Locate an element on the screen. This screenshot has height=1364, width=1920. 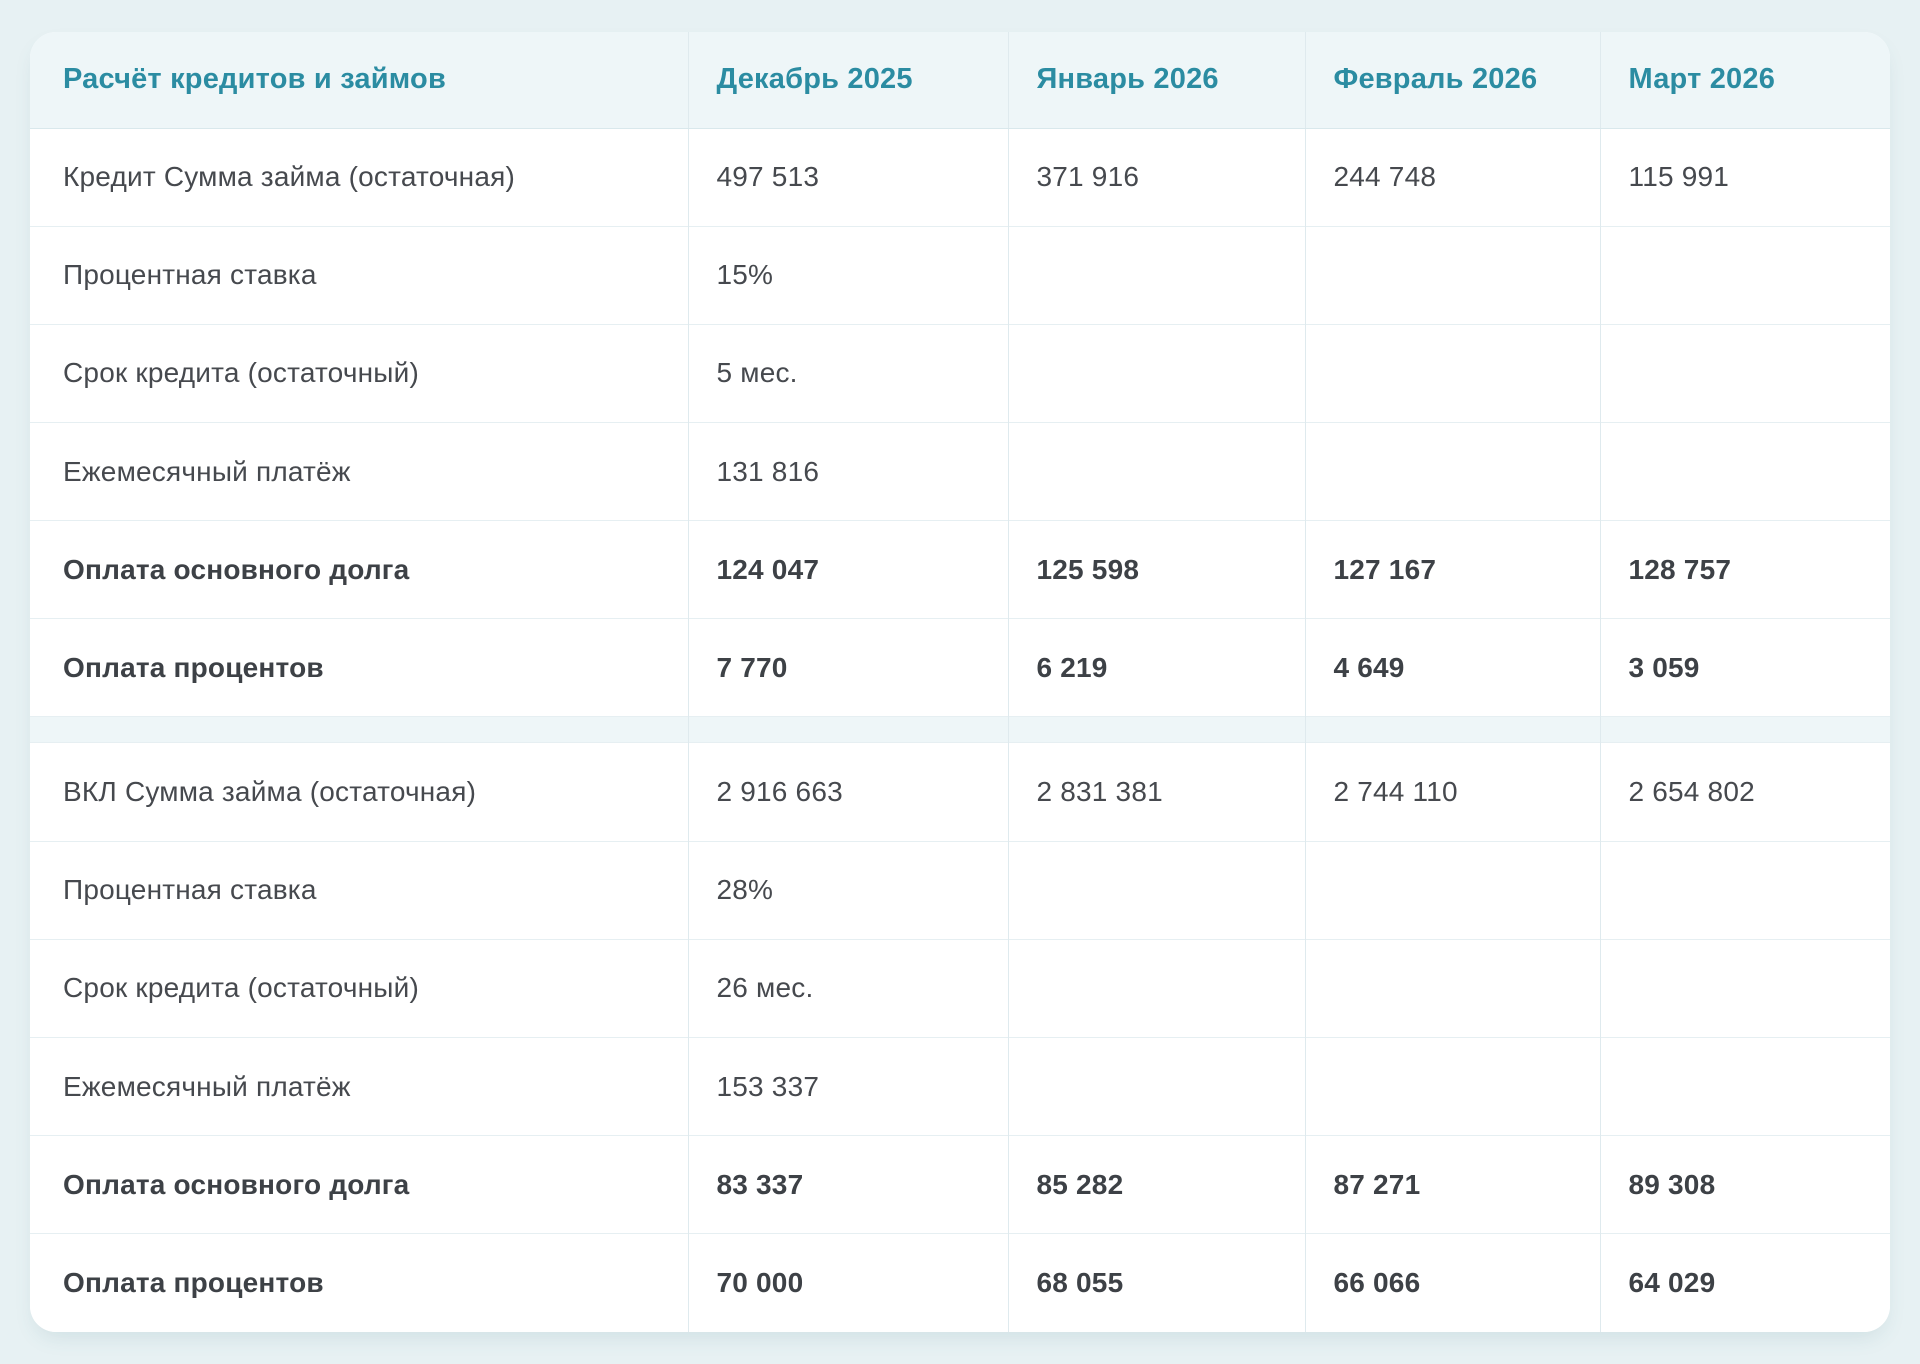
table-row: Оплата процентов 70 000 68 055 66 066 64 029 is located at coordinates (960, 1282).